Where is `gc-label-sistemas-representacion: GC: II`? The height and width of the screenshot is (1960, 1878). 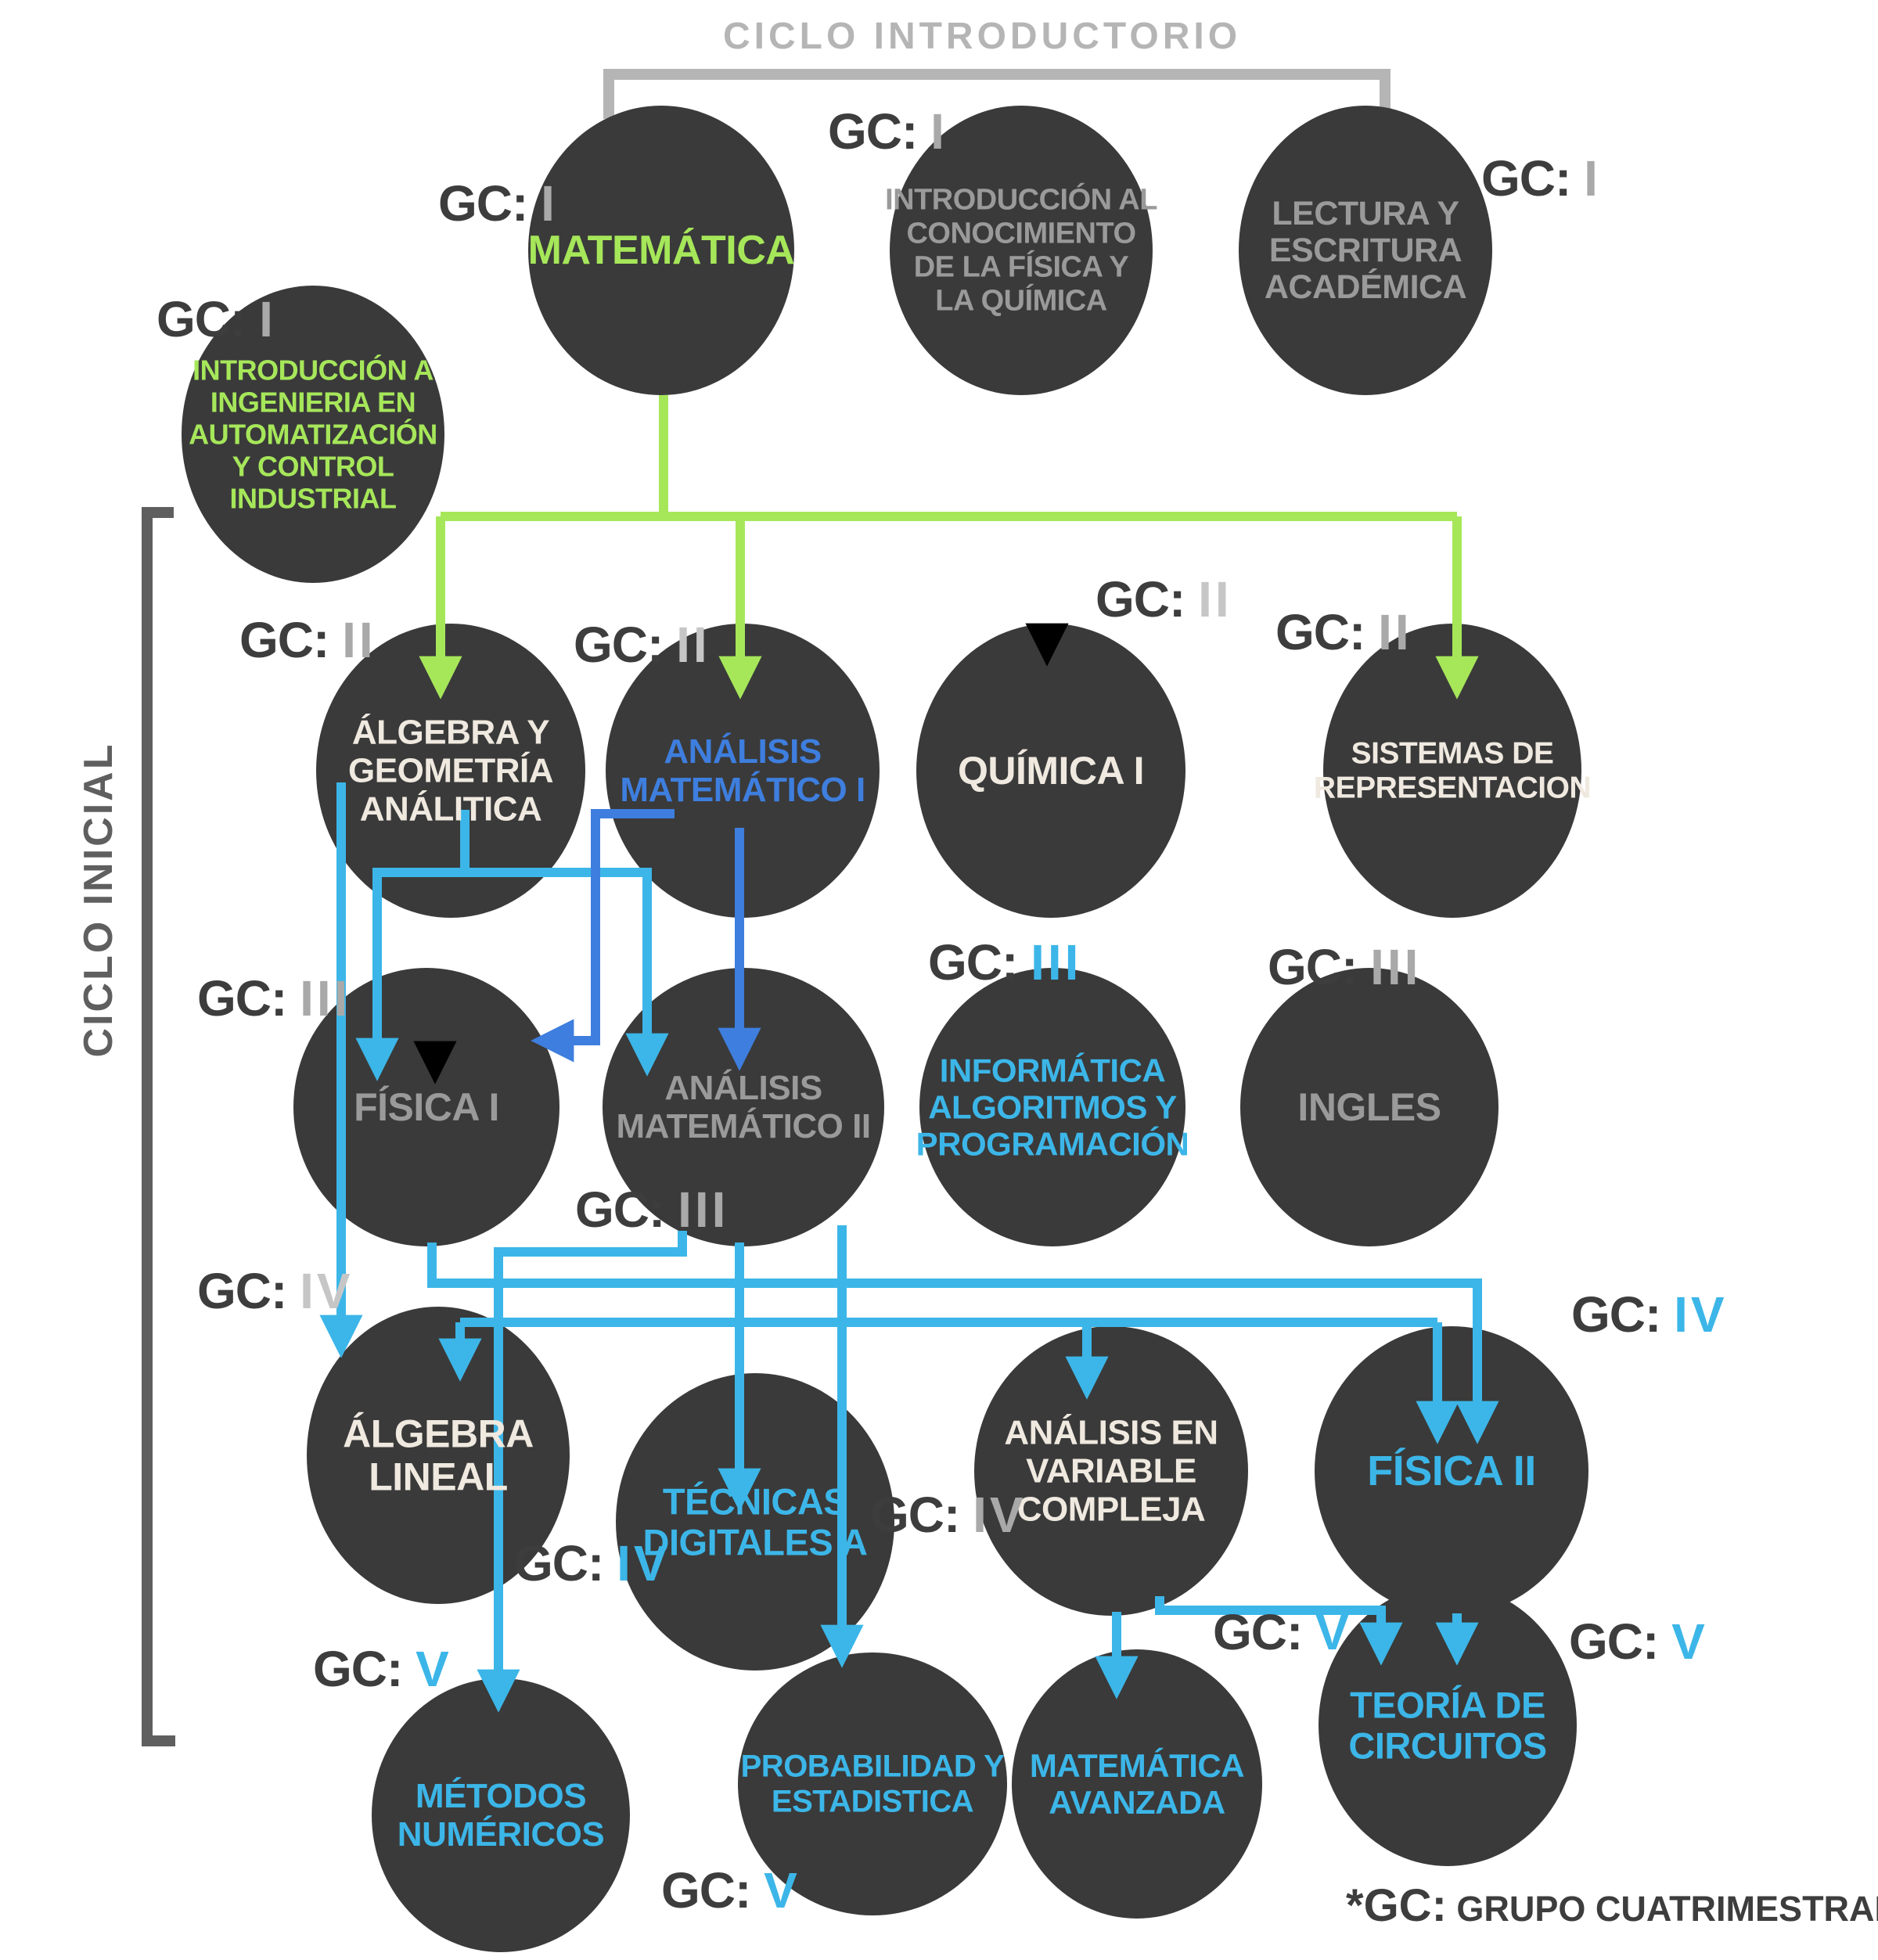
gc-label-sistemas-representacion: GC: II is located at coordinates (1343, 632).